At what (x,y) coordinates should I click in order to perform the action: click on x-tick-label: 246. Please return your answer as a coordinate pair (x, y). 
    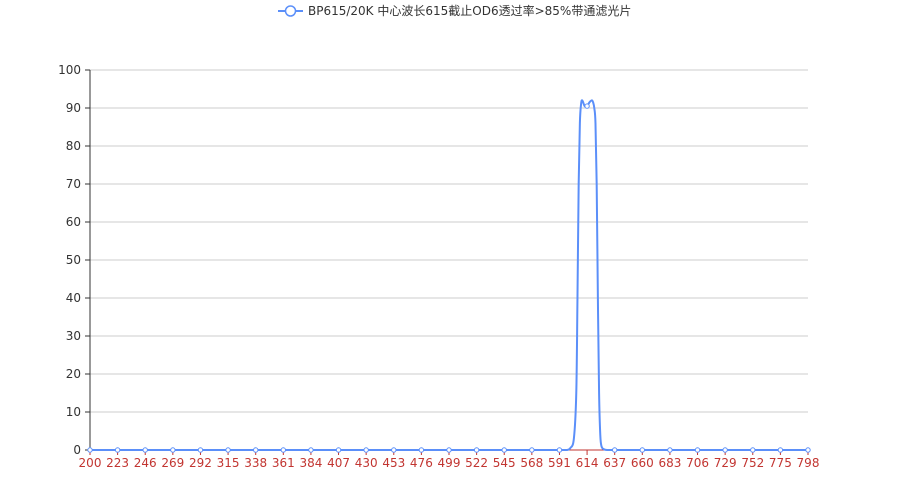
    Looking at the image, I should click on (145, 463).